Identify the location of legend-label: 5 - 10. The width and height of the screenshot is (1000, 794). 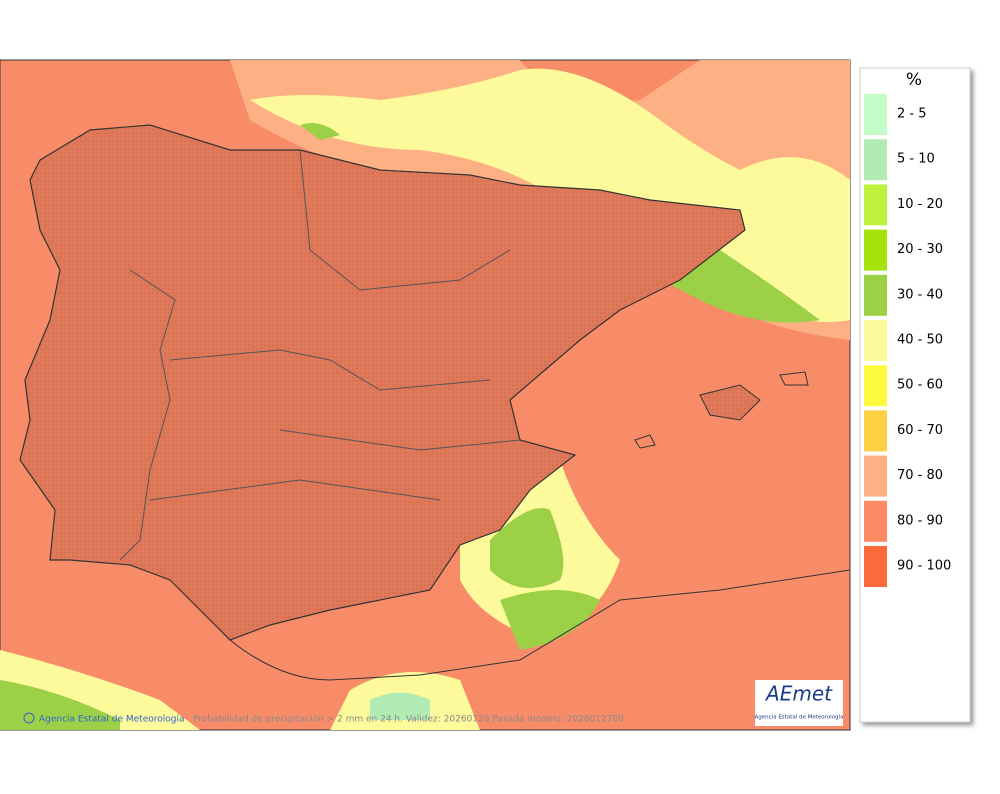
(916, 159).